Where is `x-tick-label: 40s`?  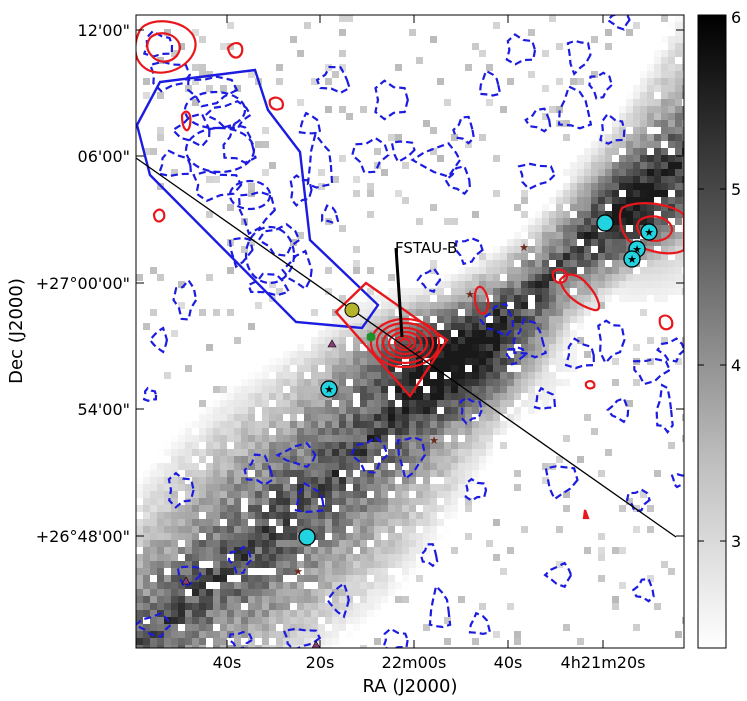 x-tick-label: 40s is located at coordinates (508, 662).